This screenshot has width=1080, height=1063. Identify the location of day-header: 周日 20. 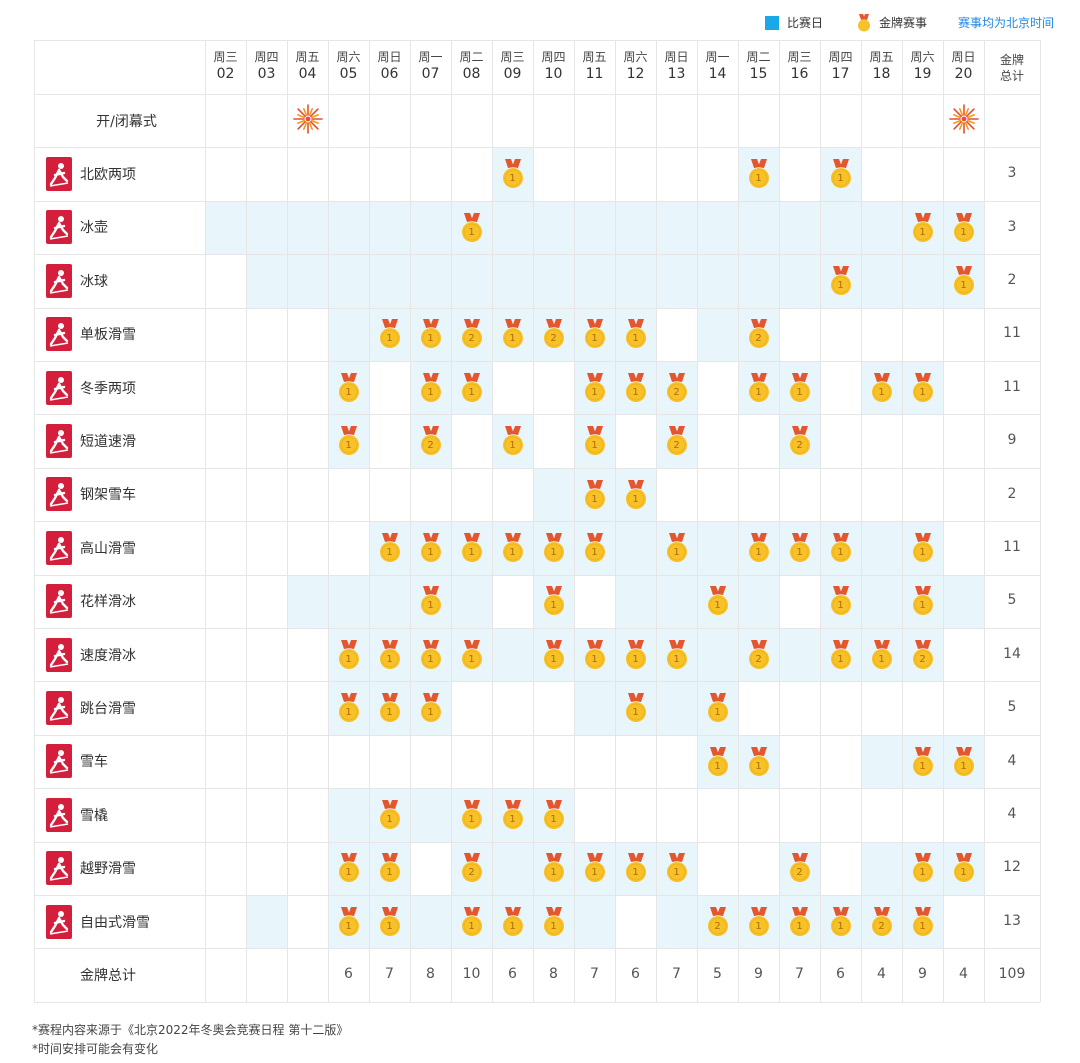
(963, 67).